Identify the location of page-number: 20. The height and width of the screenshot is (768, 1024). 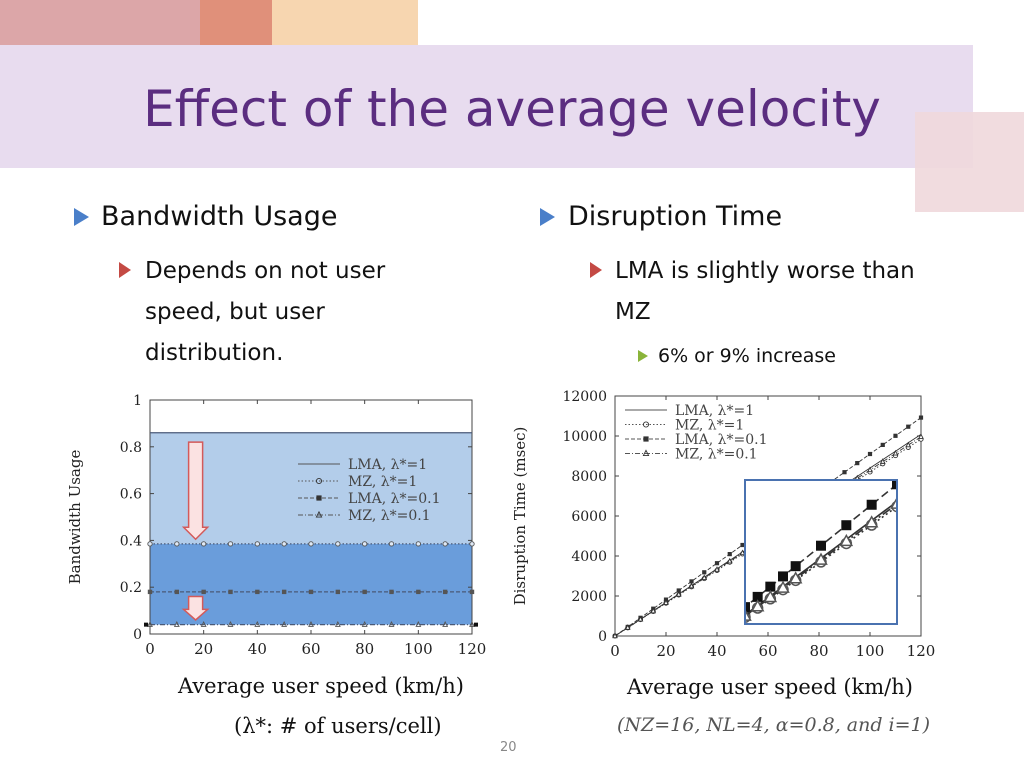
(508, 747).